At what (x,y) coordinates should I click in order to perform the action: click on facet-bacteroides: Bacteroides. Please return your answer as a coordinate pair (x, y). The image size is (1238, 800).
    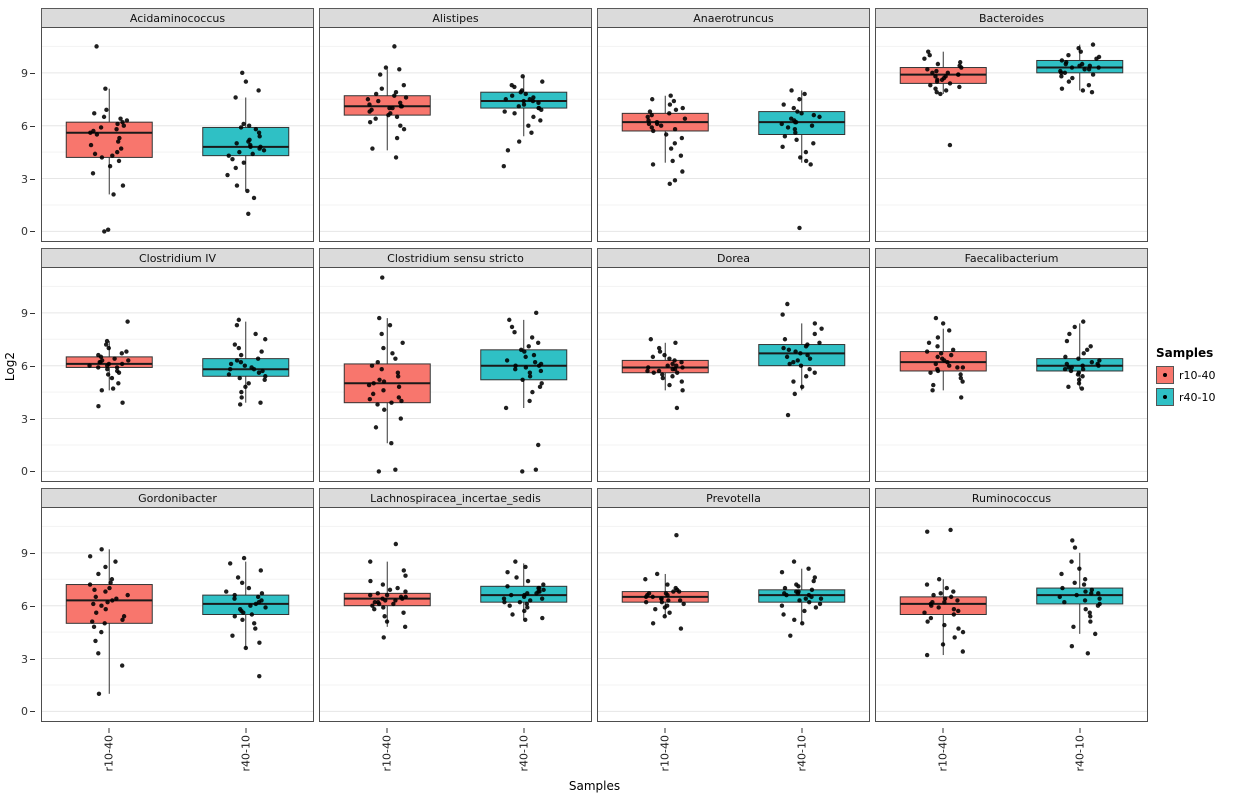
    Looking at the image, I should click on (1011, 128).